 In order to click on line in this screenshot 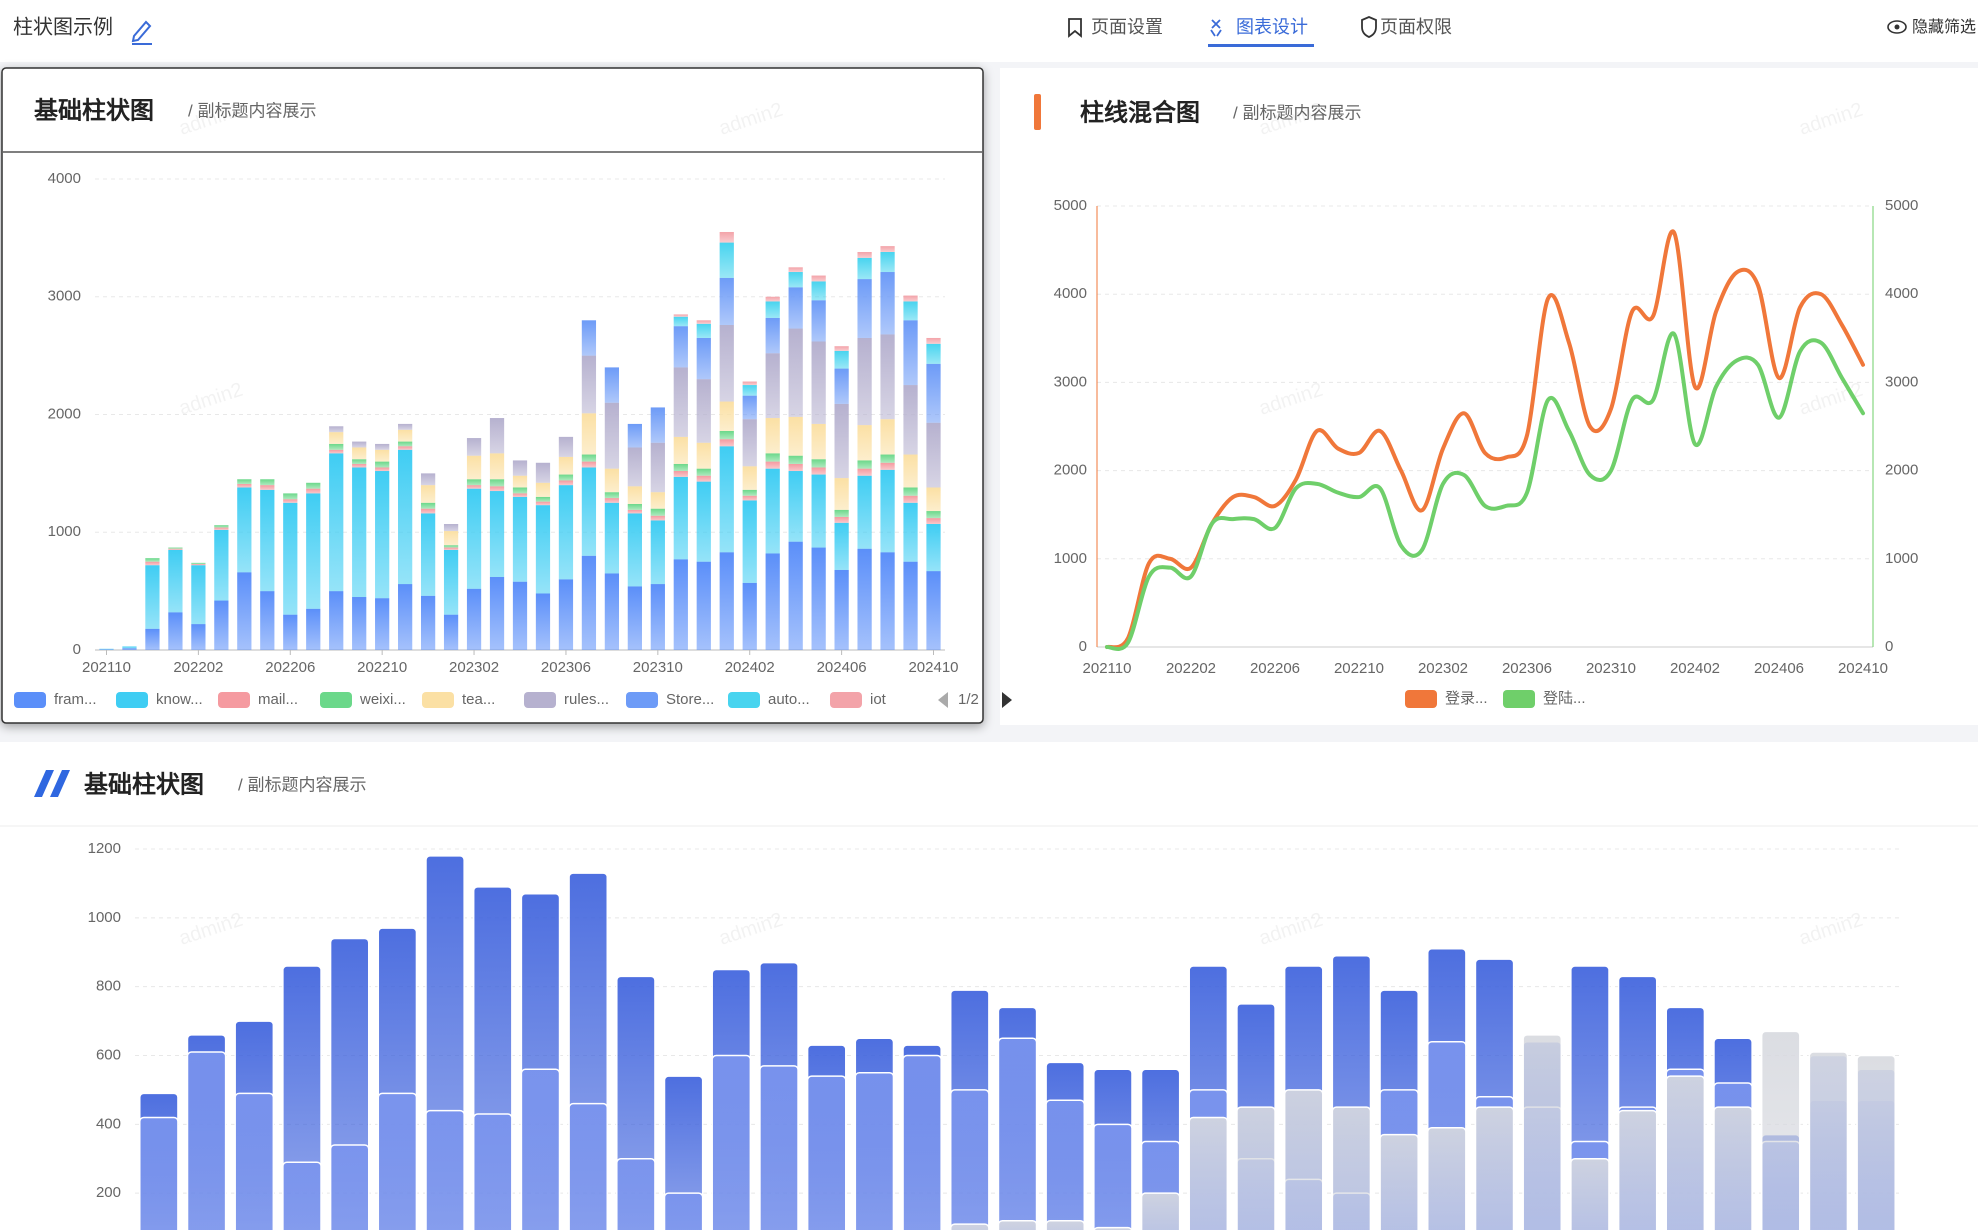, I will do `click(1485, 491)`.